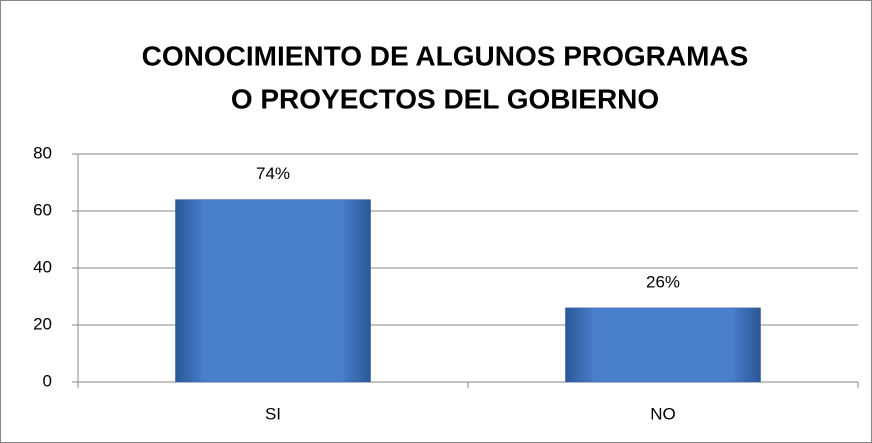 The height and width of the screenshot is (443, 872). What do you see at coordinates (42, 152) in the screenshot?
I see `y-tick-label: 80` at bounding box center [42, 152].